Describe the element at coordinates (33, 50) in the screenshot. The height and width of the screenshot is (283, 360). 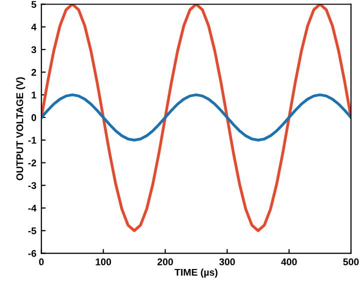
I see `y-tick-label: 3` at that location.